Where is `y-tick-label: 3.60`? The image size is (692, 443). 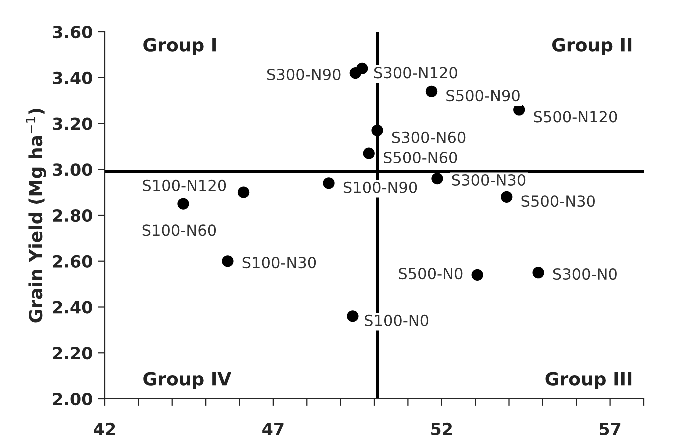 y-tick-label: 3.60 is located at coordinates (72, 32).